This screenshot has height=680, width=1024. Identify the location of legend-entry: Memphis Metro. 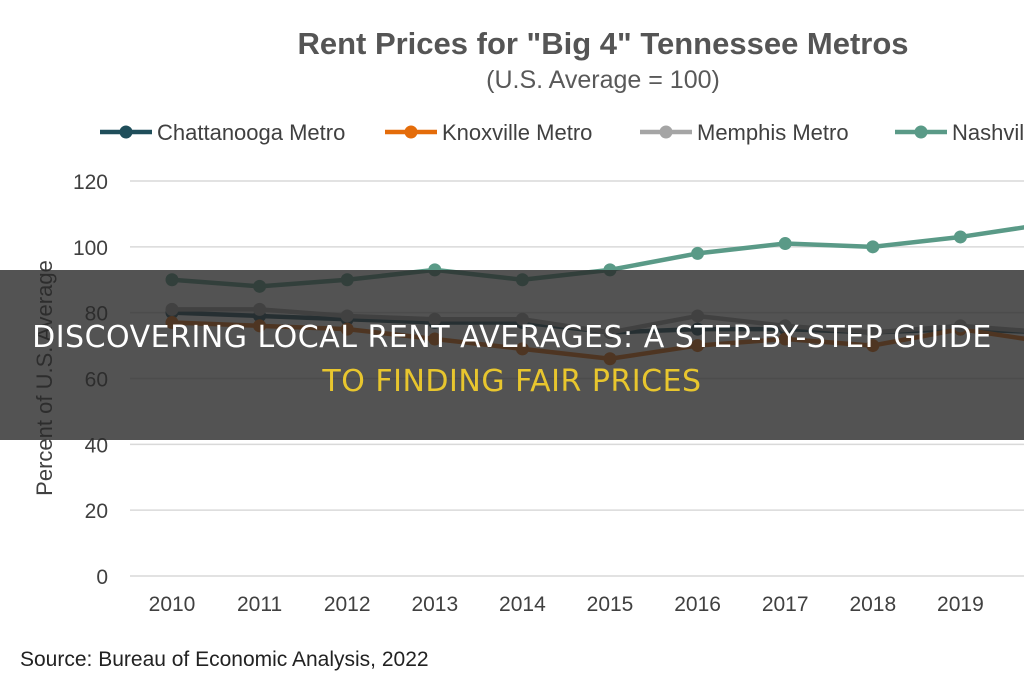
(744, 132).